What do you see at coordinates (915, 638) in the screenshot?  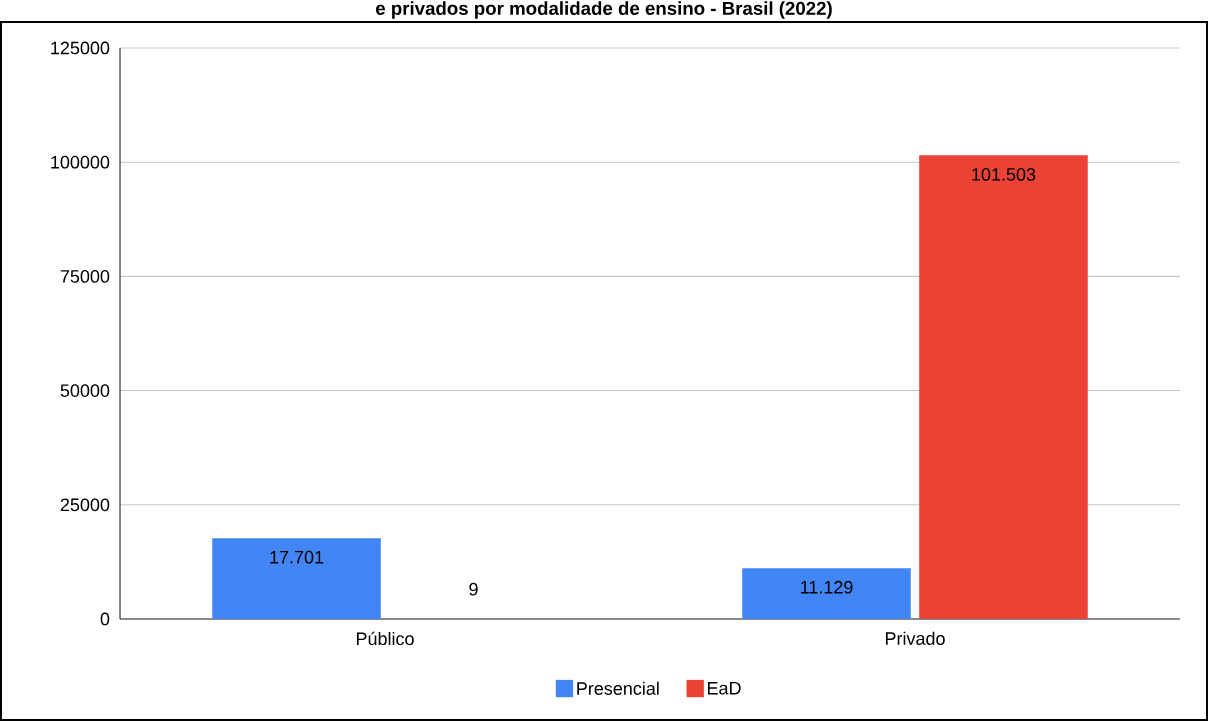 I see `x-tick-label: Privado` at bounding box center [915, 638].